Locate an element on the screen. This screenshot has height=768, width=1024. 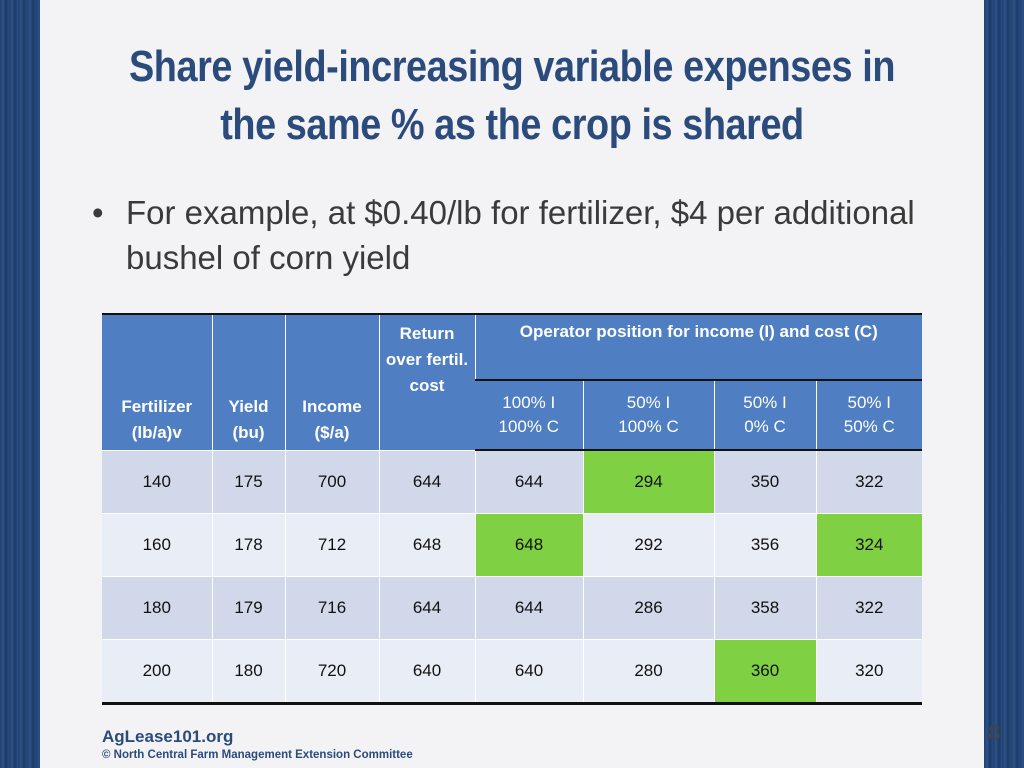
table-cell: 356 is located at coordinates (764, 545).